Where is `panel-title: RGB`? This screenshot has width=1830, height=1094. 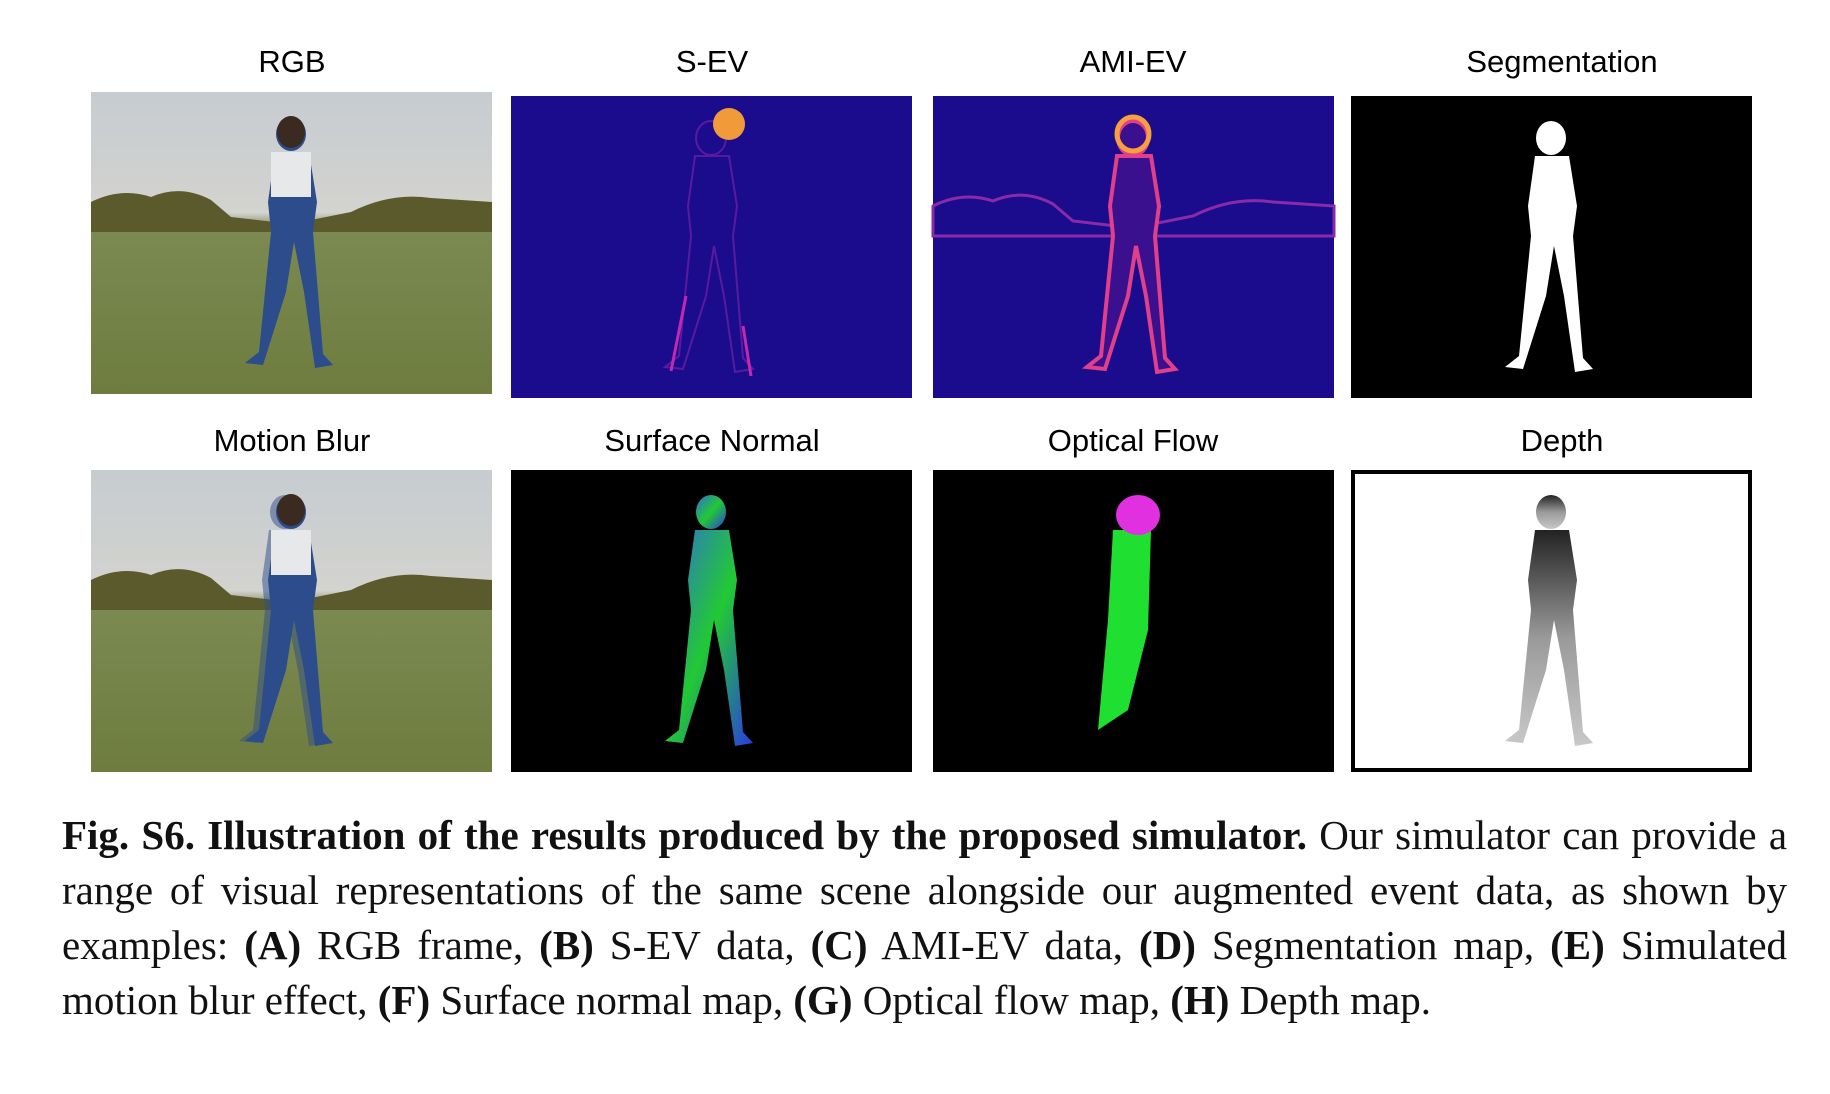 panel-title: RGB is located at coordinates (291, 61).